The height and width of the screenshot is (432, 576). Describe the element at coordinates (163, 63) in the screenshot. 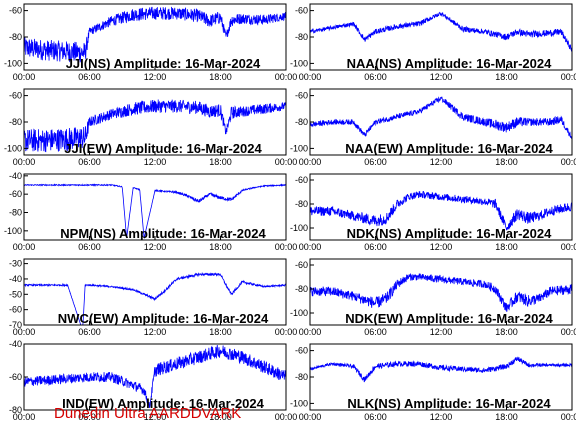

I see `panel-title: JJI(NS) Amplitude: 16-Mar-2024` at that location.